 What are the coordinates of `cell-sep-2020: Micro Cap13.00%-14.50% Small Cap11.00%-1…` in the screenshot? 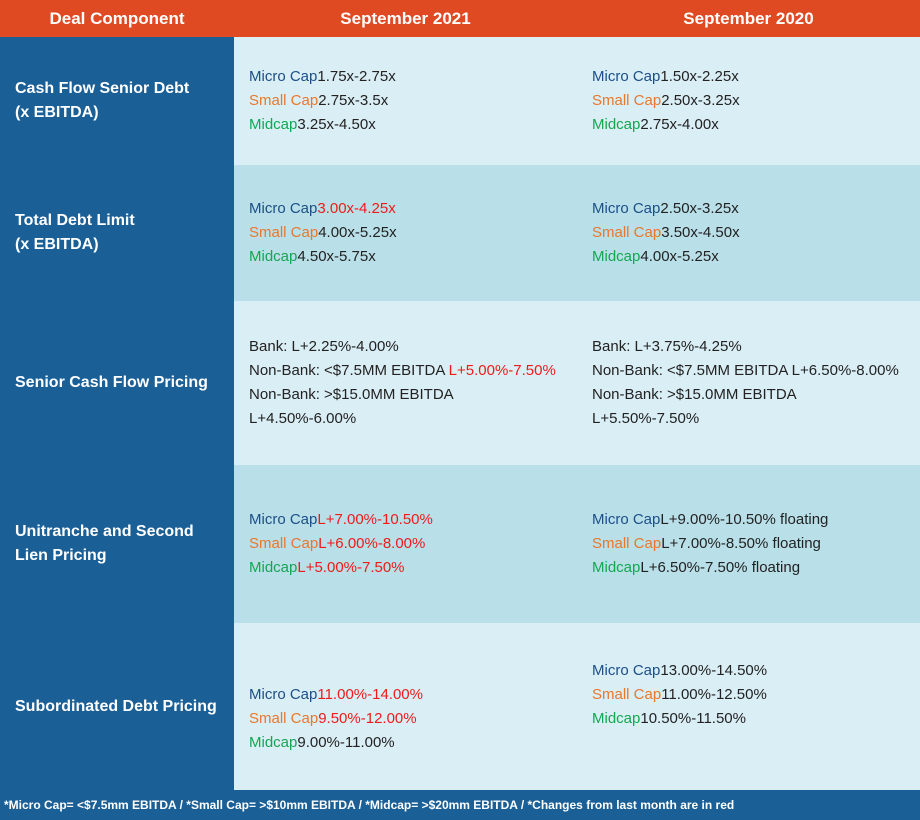 It's located at (748, 706).